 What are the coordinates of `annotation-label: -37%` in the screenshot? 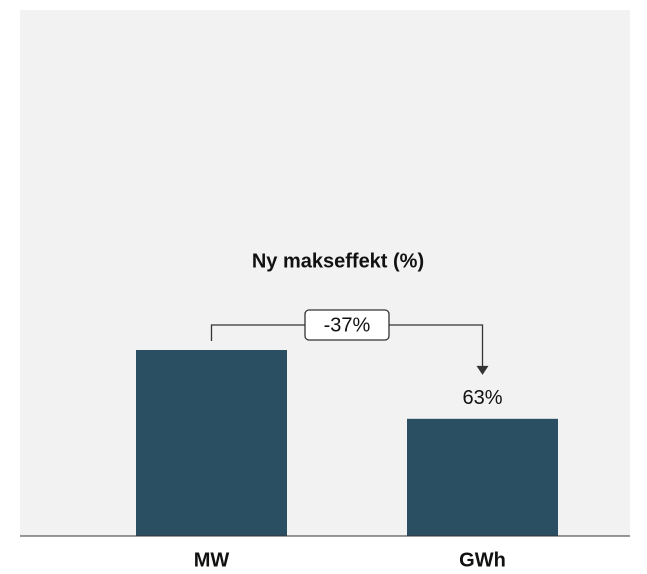 It's located at (347, 325).